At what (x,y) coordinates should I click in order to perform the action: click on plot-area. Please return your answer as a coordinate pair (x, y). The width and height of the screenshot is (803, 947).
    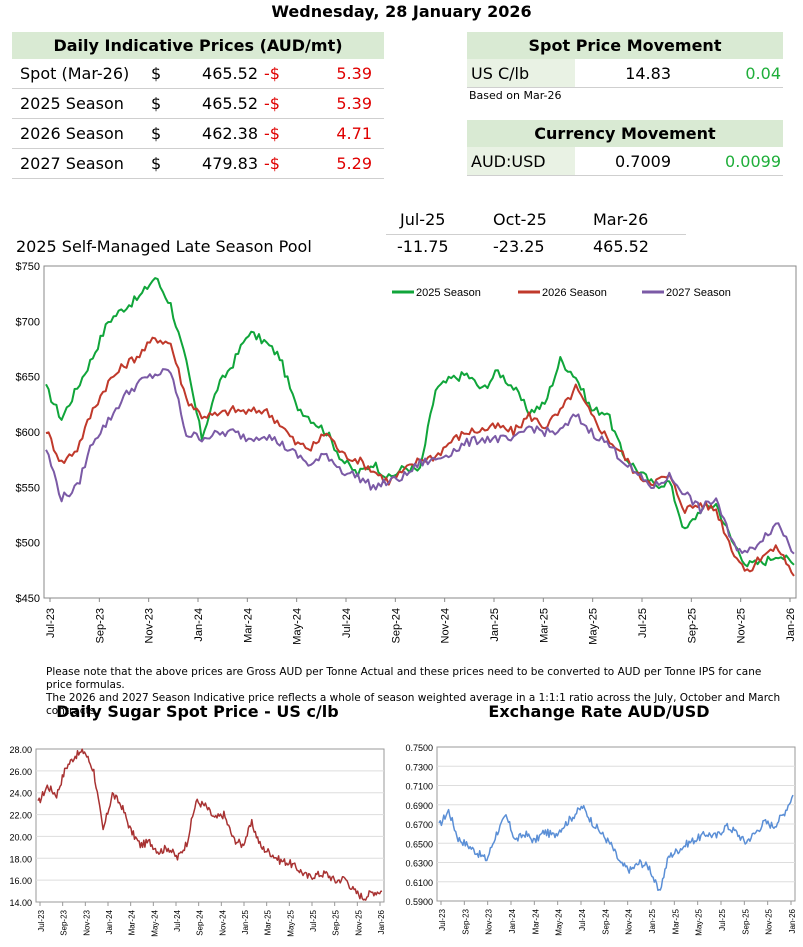
    Looking at the image, I should click on (210, 825).